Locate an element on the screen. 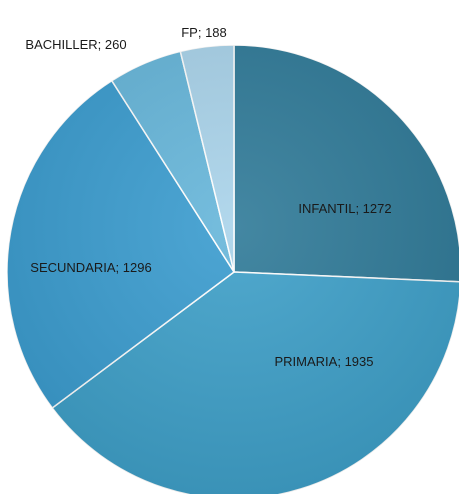 The height and width of the screenshot is (494, 459). data-label-infantil: INFANTIL; 1272 is located at coordinates (344, 208).